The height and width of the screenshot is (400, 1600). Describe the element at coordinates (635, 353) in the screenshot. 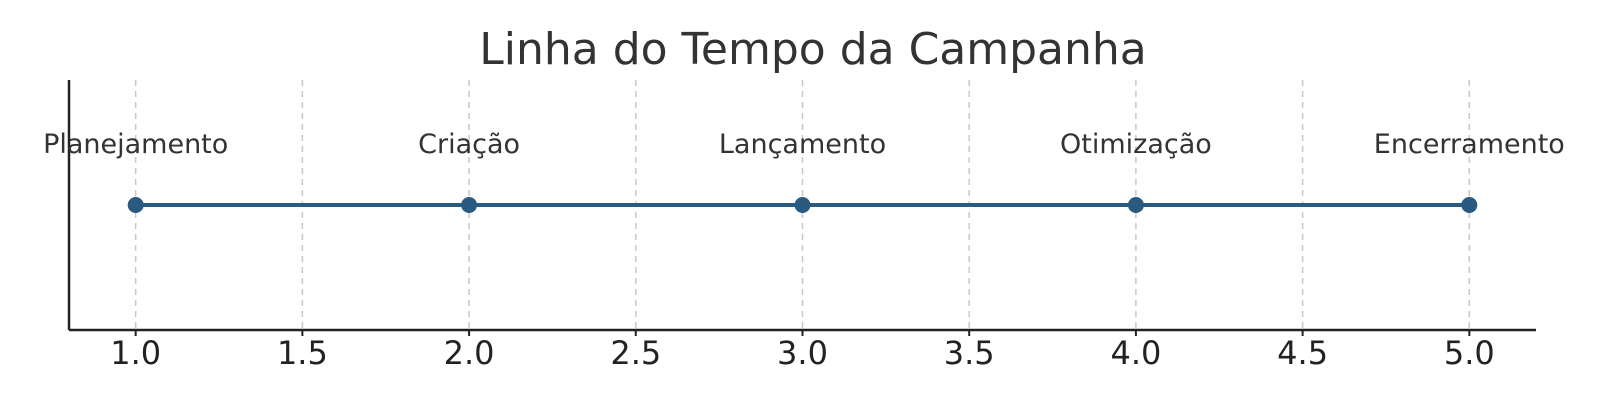

I see `x-tick-label: 2.5` at that location.